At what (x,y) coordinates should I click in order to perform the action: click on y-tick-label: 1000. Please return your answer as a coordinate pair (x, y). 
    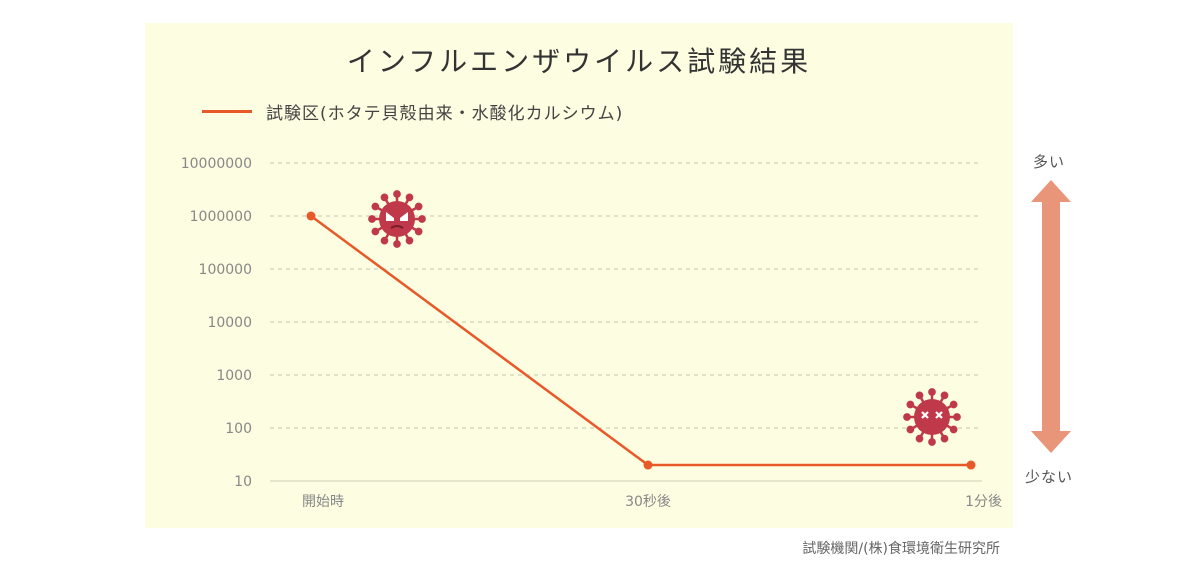
    Looking at the image, I should click on (234, 376).